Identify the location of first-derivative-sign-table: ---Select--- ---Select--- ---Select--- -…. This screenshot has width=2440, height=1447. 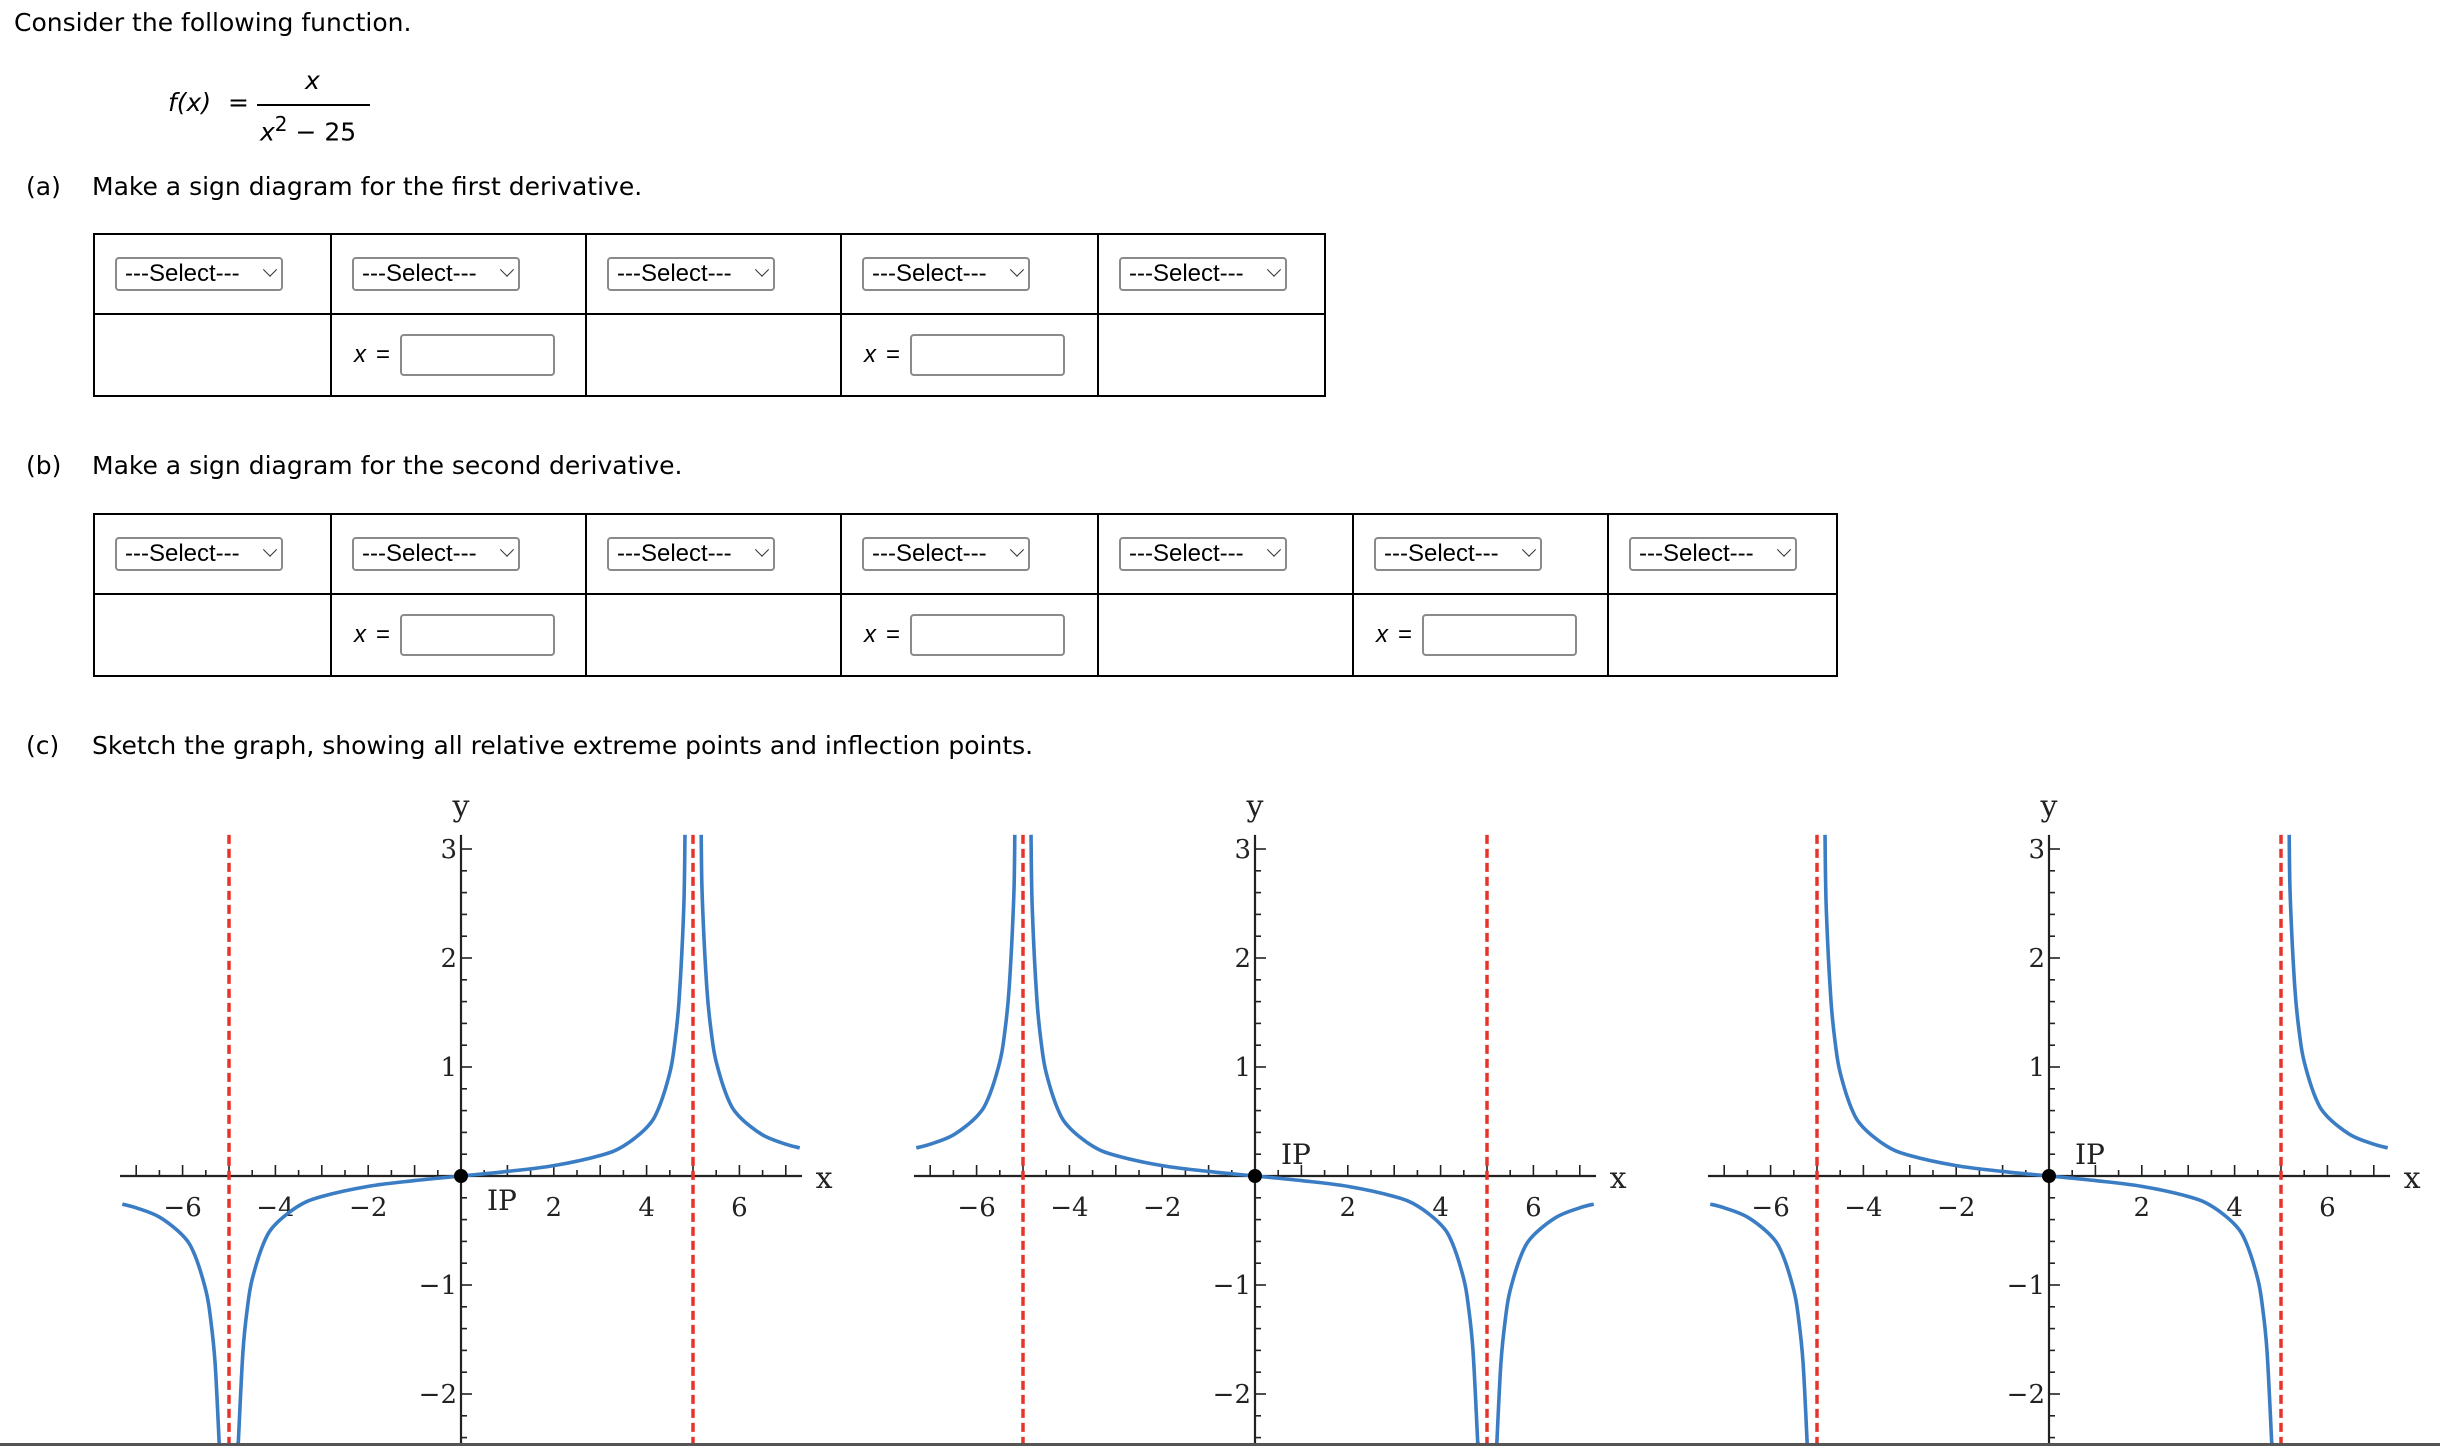
(709, 315).